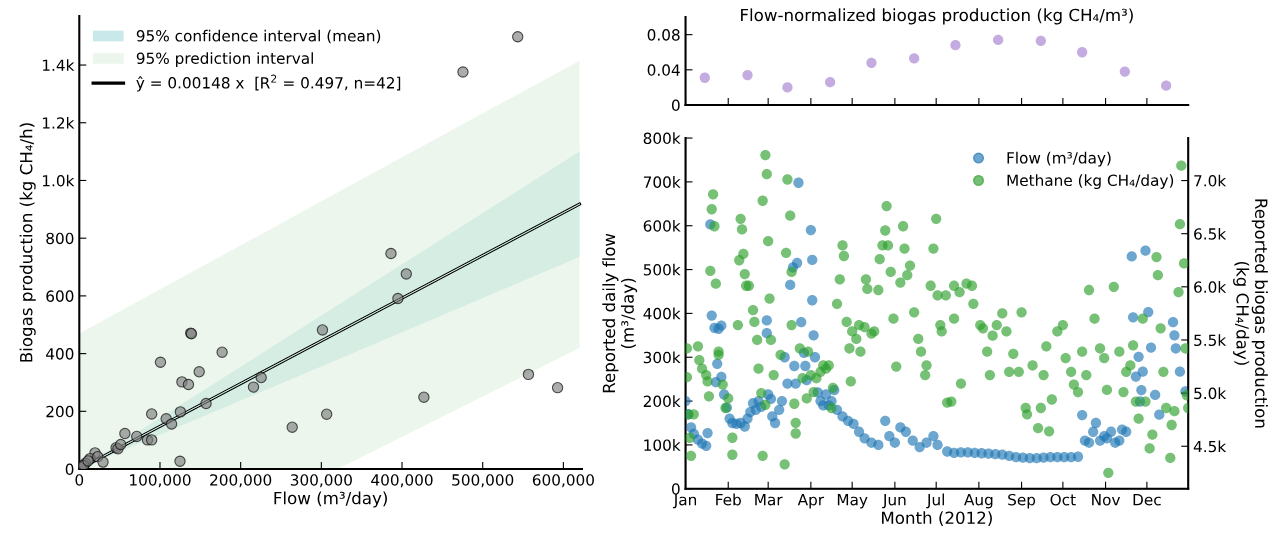 The height and width of the screenshot is (533, 1279). Describe the element at coordinates (852, 501) in the screenshot. I see `x-tick-label: May` at that location.